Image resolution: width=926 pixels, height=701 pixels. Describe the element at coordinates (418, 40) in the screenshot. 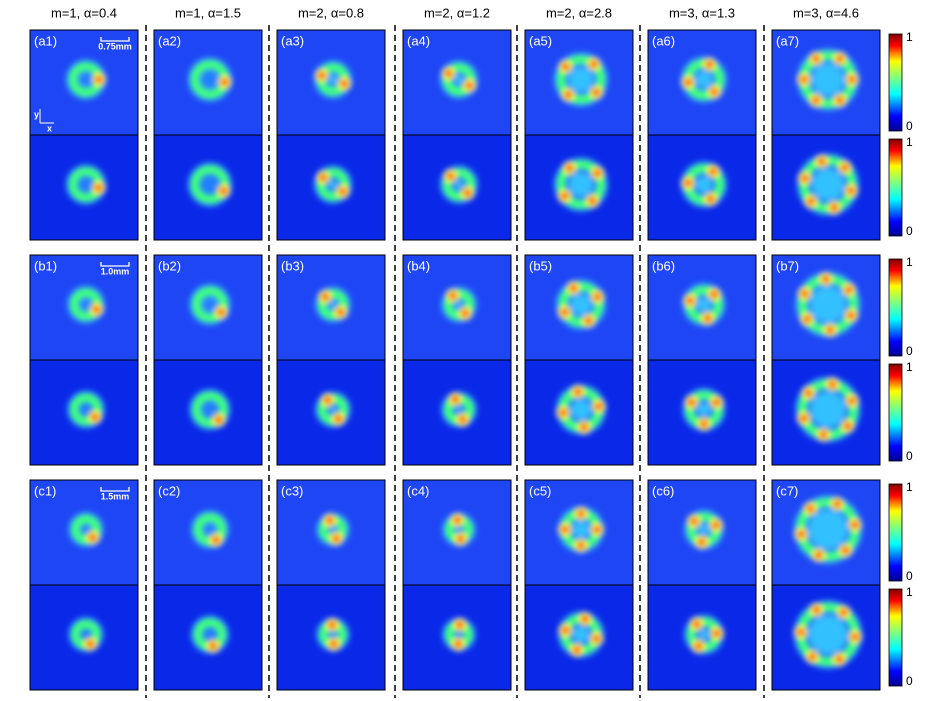

I see `panel-label: (a4)` at that location.